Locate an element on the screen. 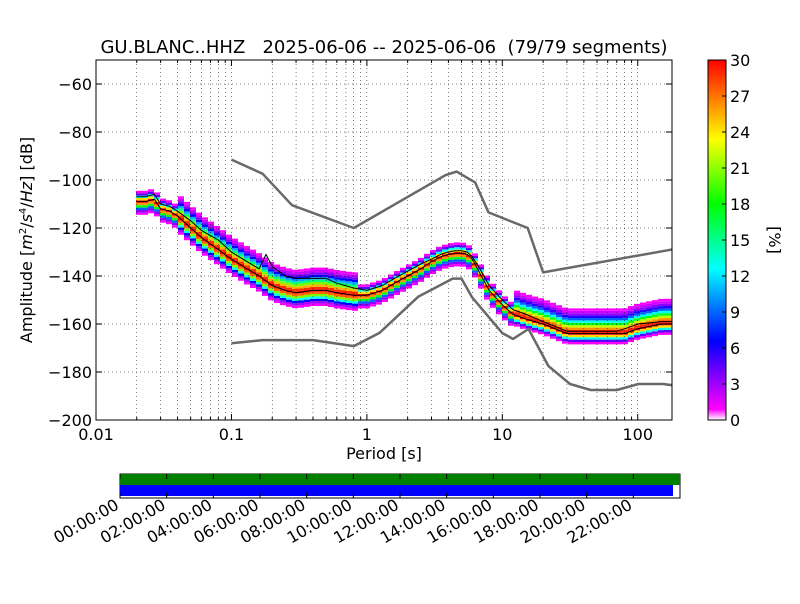  colorbar-label: [%] is located at coordinates (774, 240).